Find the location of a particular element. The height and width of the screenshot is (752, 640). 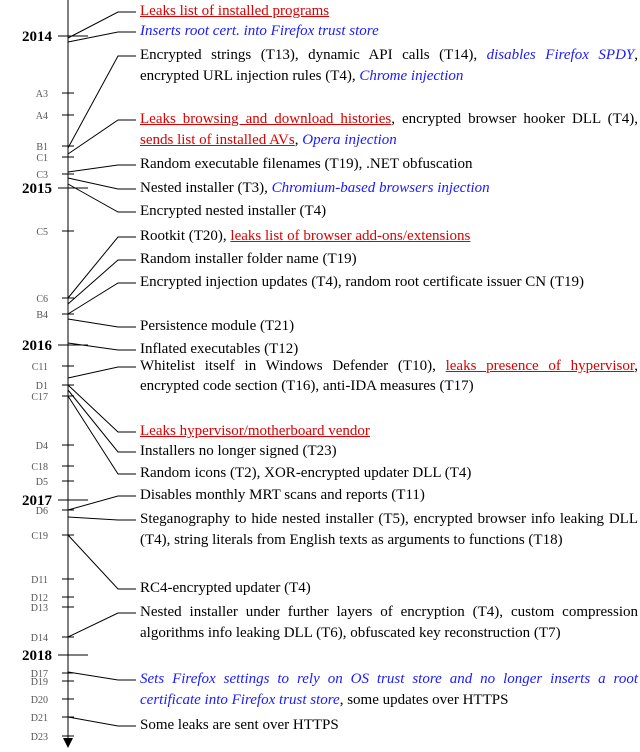

entry: Encrypted nested installer (T4) is located at coordinates (389, 211).